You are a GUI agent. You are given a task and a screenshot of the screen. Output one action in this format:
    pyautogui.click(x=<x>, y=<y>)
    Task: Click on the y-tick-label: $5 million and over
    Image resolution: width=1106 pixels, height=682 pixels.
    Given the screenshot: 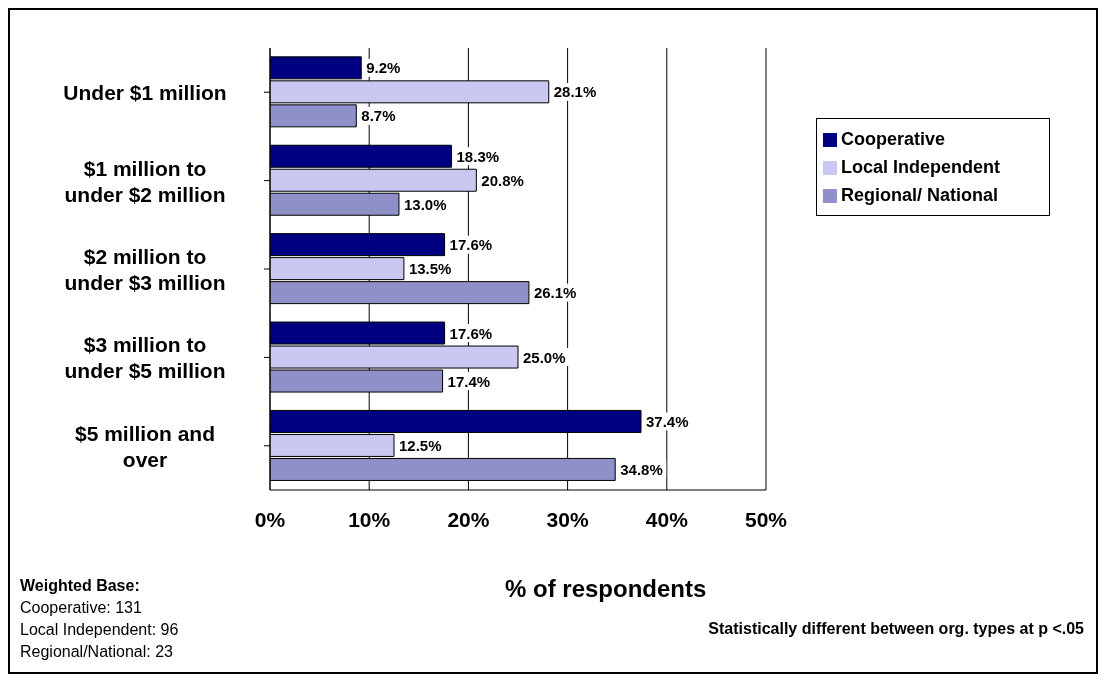 What is the action you would take?
    pyautogui.click(x=145, y=446)
    